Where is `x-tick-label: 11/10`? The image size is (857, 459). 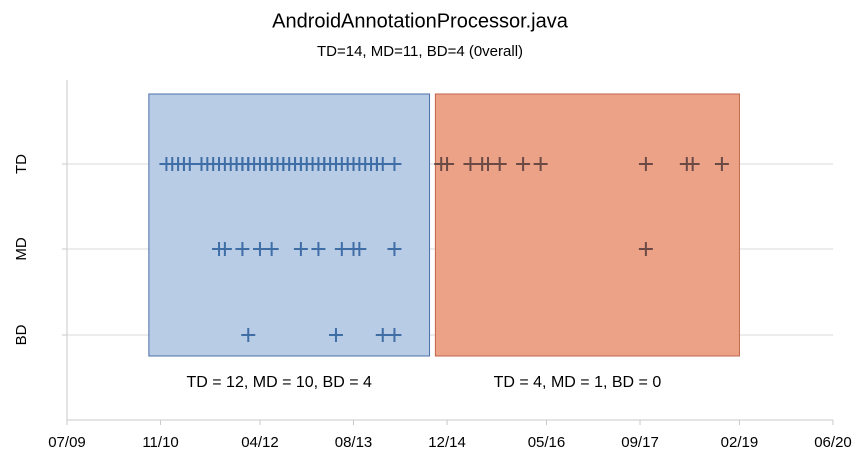 x-tick-label: 11/10 is located at coordinates (160, 442).